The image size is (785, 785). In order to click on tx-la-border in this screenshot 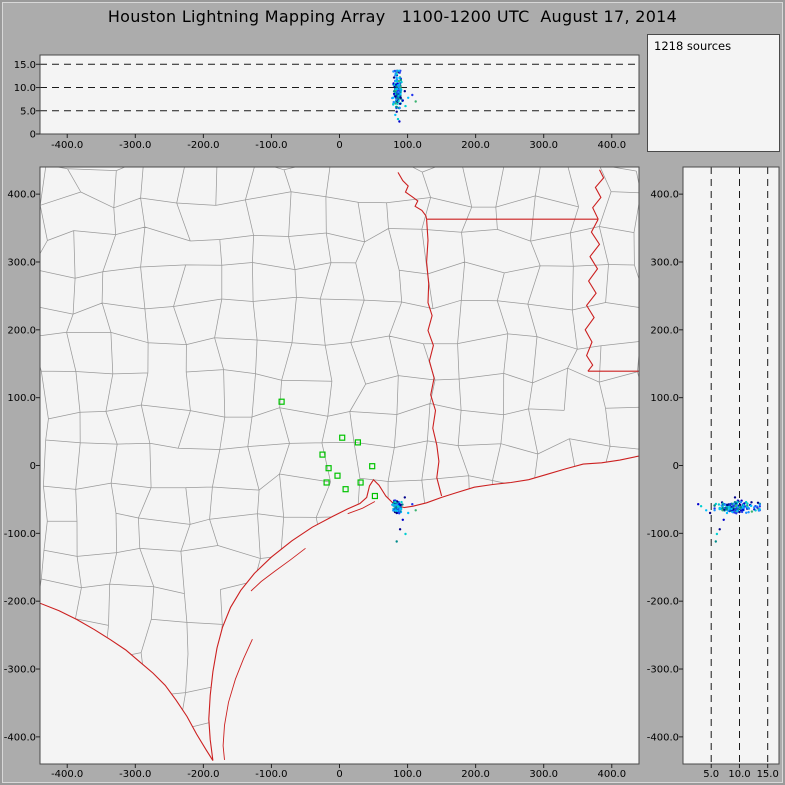, I will do `click(434, 358)`.